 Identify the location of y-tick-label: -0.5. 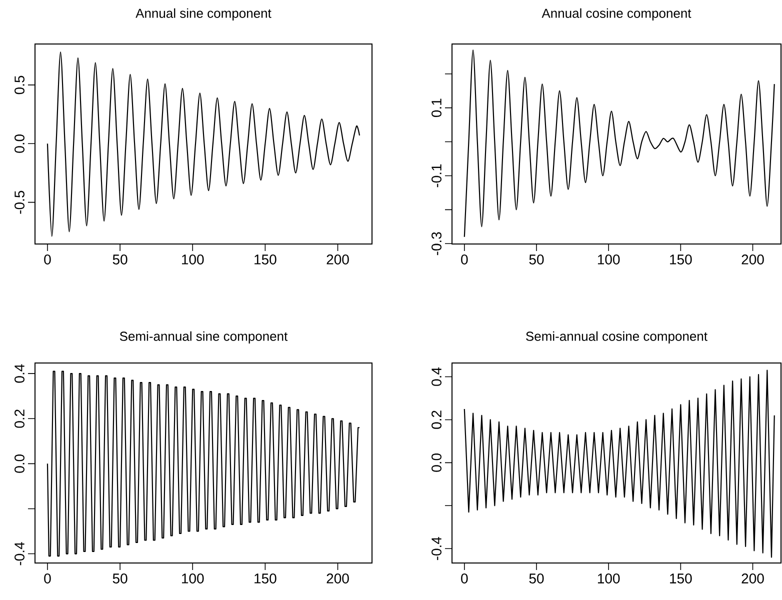
(19, 202).